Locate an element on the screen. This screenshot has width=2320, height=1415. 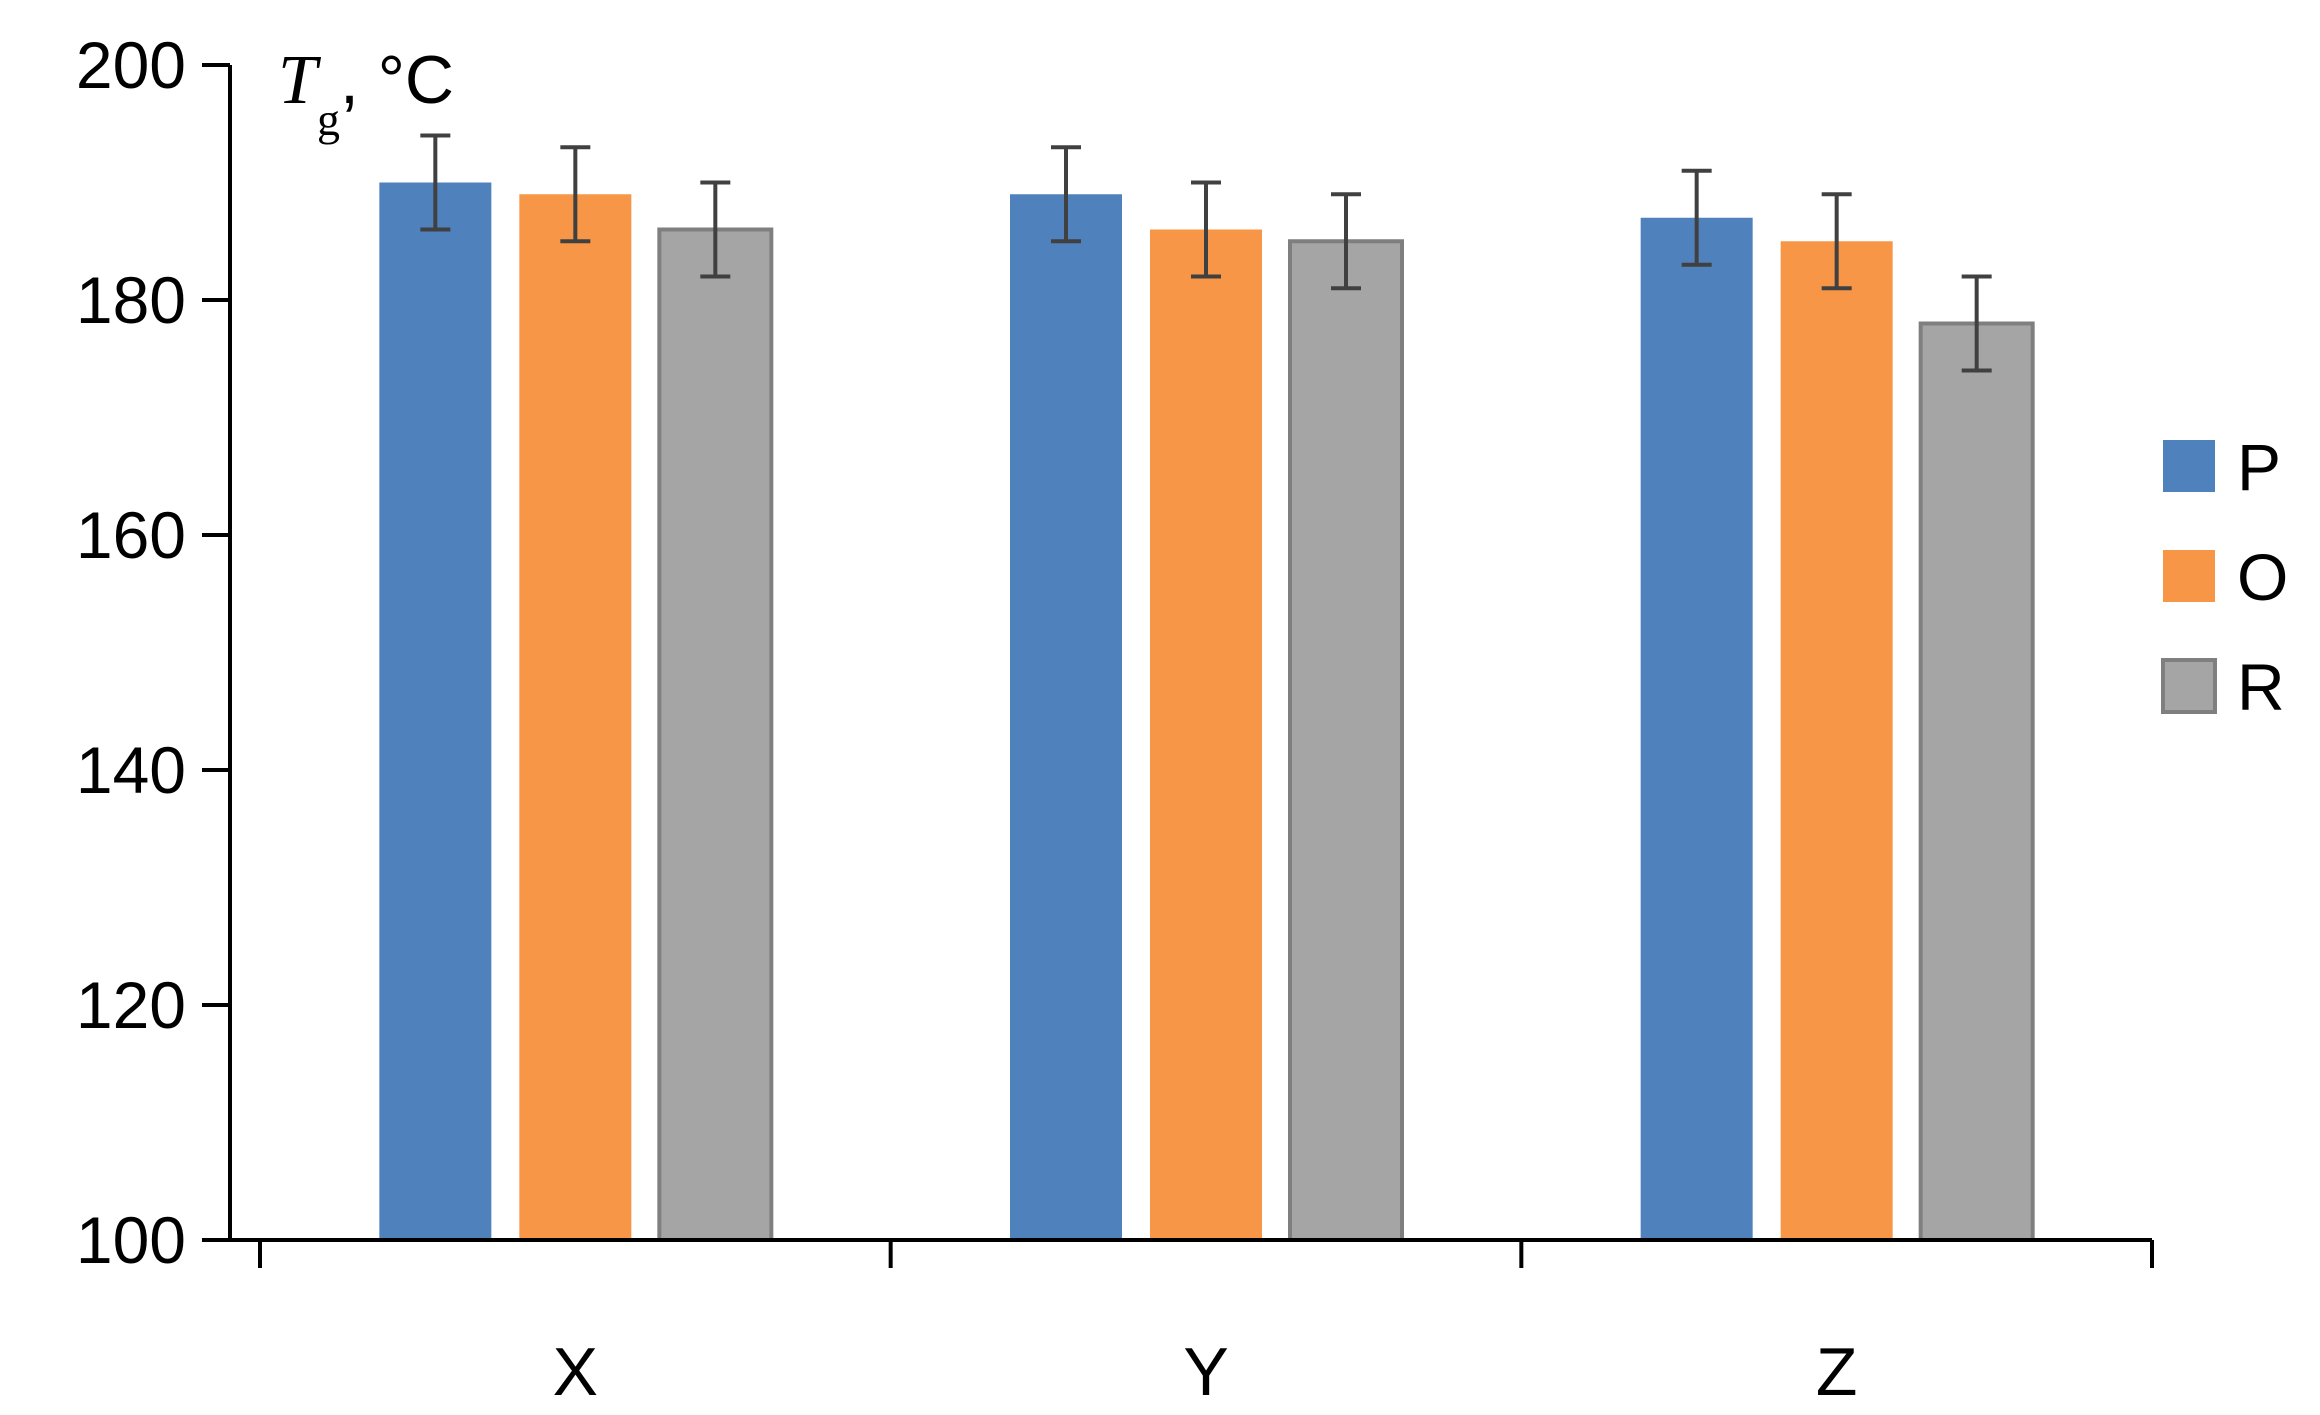
legend-label-O: O is located at coordinates (2262, 577).